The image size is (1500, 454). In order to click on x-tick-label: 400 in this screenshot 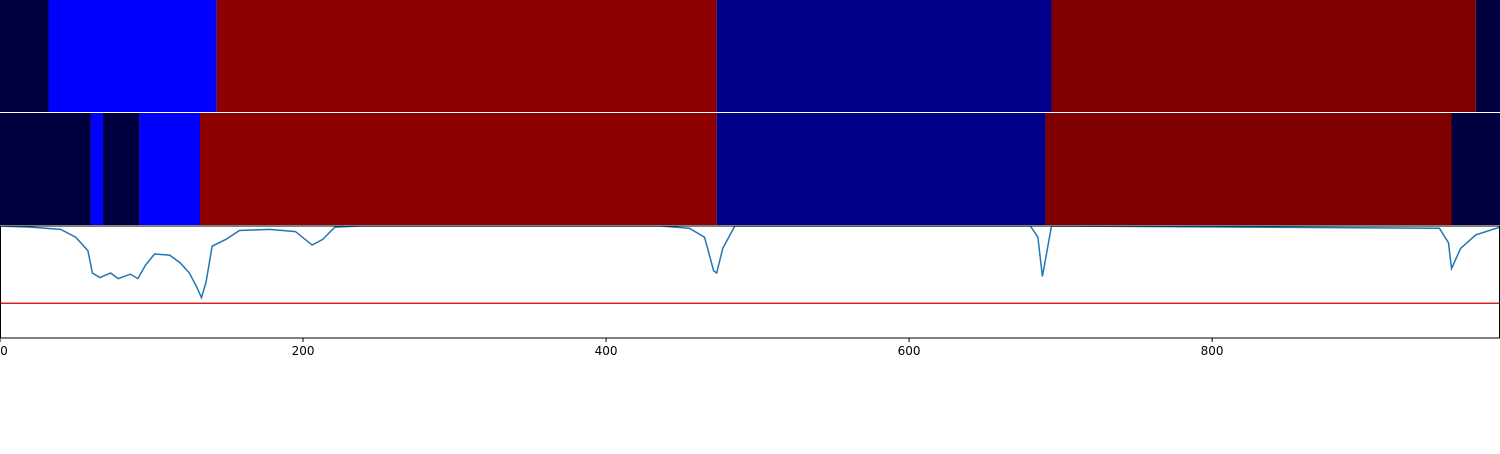, I will do `click(606, 351)`.